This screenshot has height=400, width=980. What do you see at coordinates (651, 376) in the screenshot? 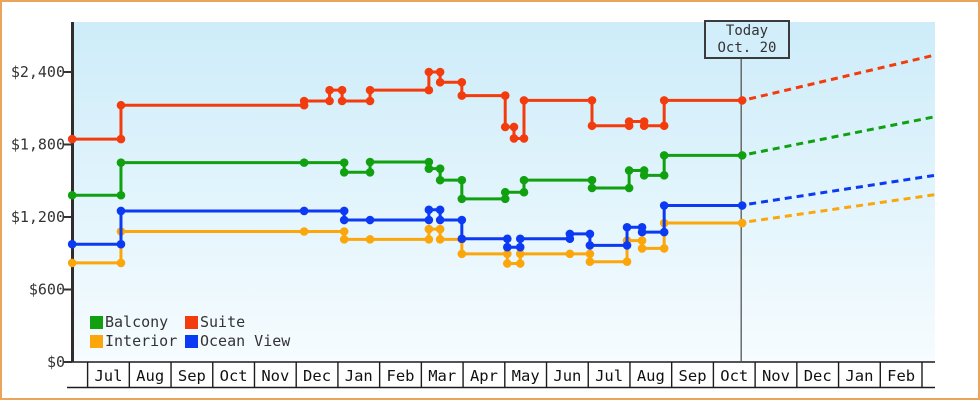
I see `month-label: Aug` at bounding box center [651, 376].